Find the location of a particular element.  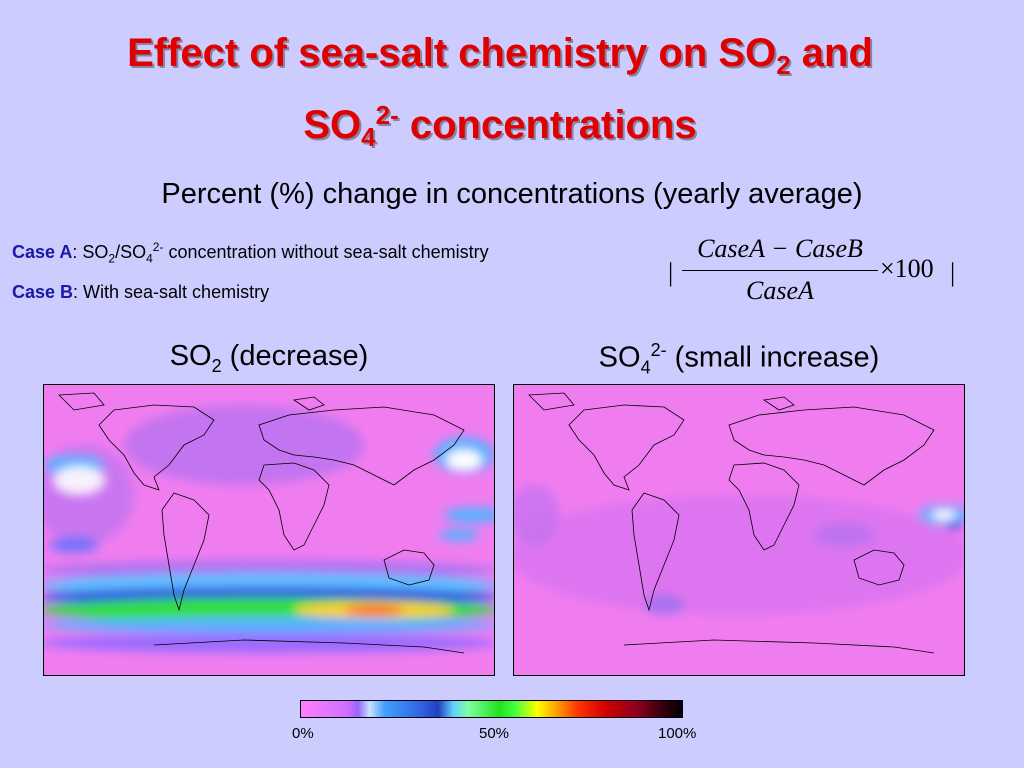

so2-map-title: SO2 (decrease) is located at coordinates (269, 358).